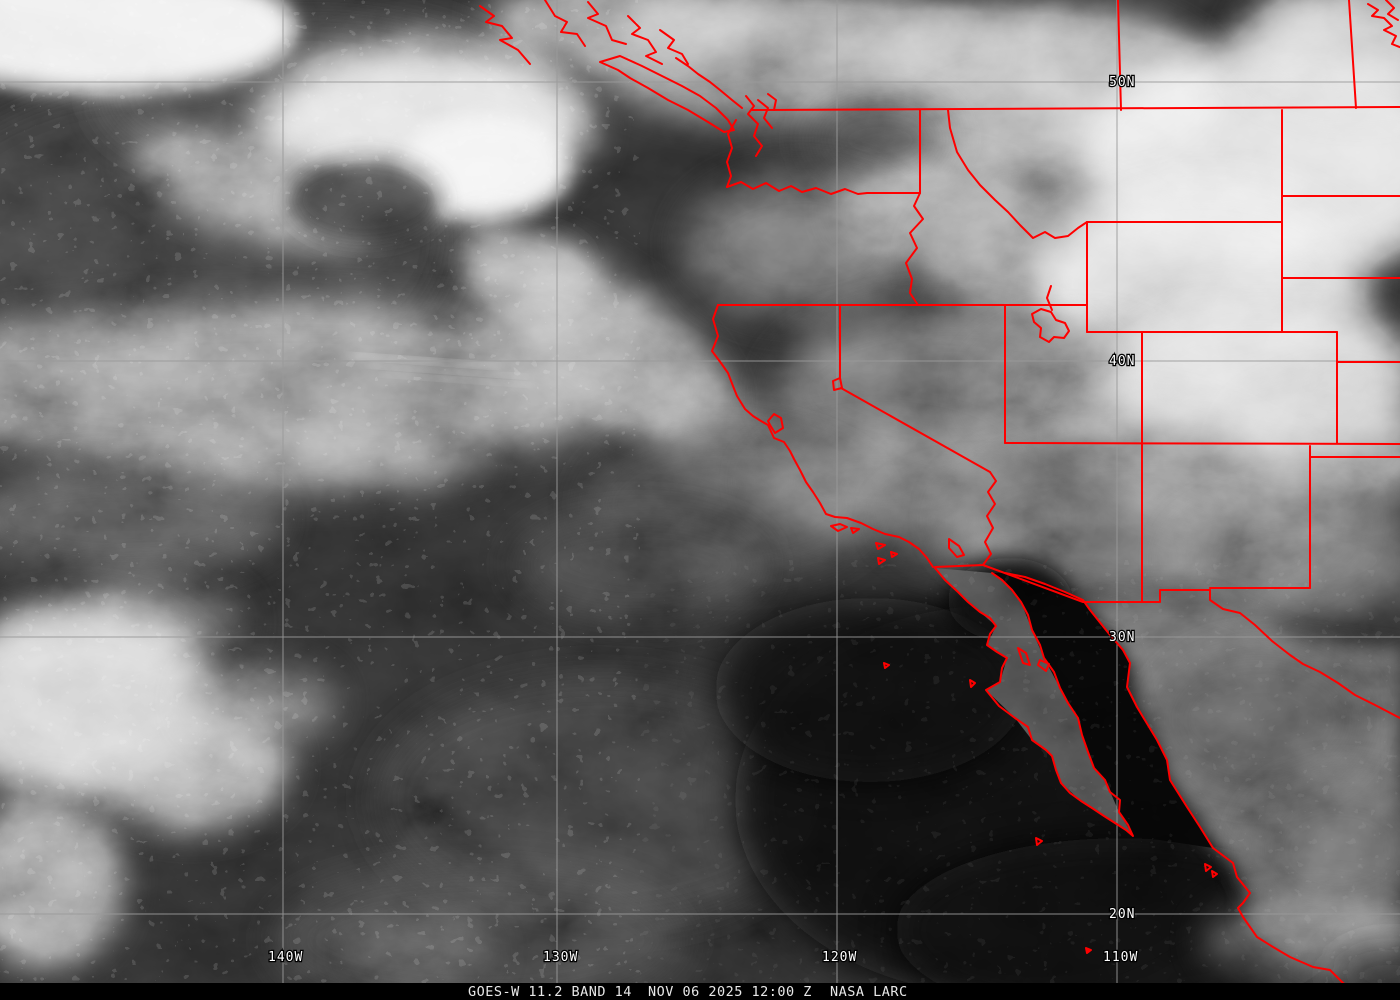 This screenshot has height=1000, width=1400. What do you see at coordinates (1122, 361) in the screenshot?
I see `label-lat-40n: 40N` at bounding box center [1122, 361].